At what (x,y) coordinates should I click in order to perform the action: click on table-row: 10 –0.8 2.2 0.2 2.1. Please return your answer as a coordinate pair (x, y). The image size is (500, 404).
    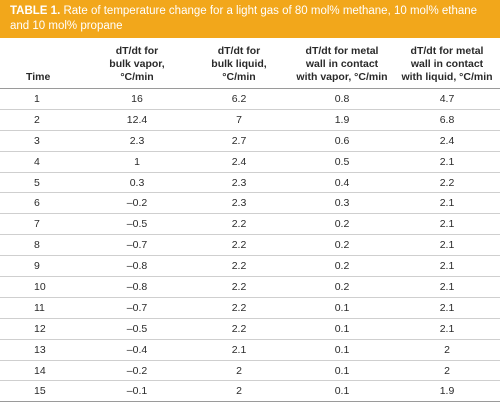
    Looking at the image, I should click on (250, 287).